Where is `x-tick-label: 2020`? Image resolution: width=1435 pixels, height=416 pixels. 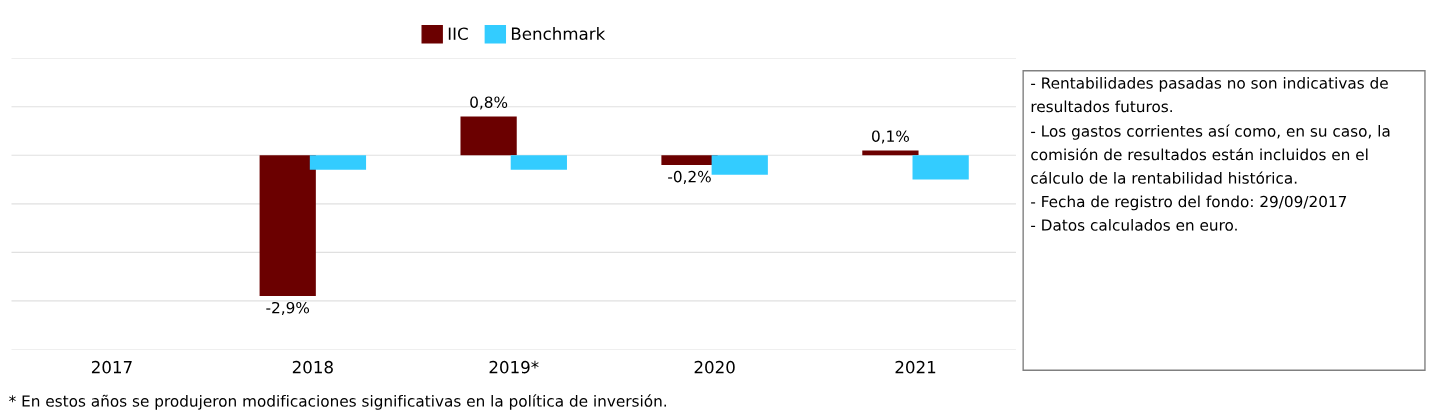 x-tick-label: 2020 is located at coordinates (714, 367).